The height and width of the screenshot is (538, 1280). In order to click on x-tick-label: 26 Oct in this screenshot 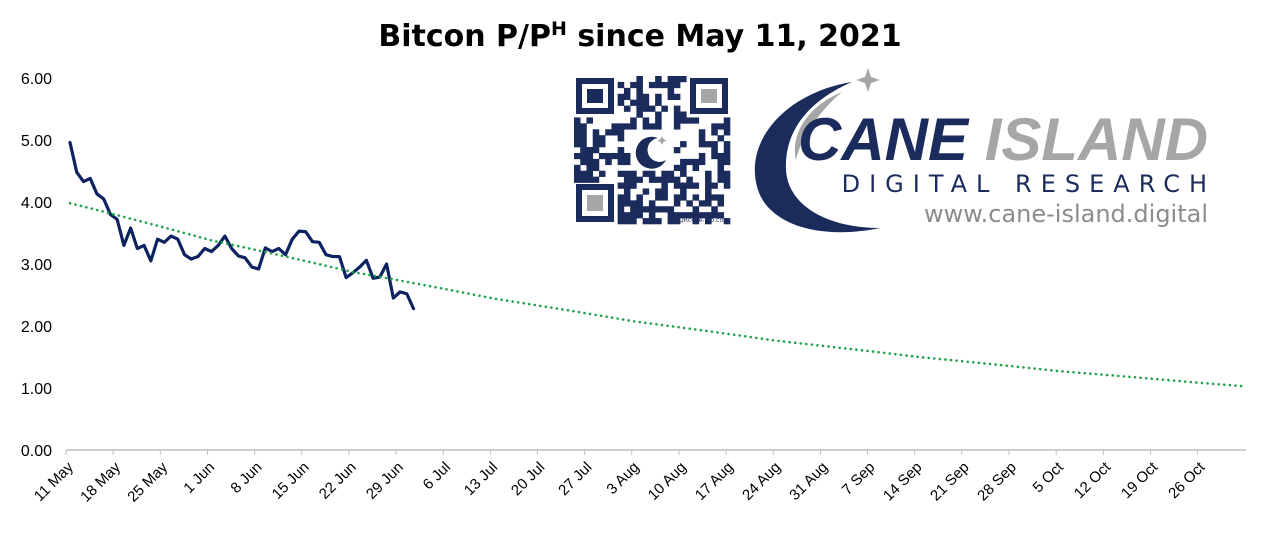, I will do `click(1187, 480)`.